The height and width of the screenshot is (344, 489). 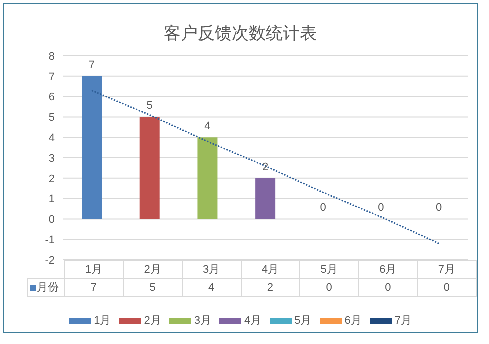 I want to click on x-tick-label: 5月, so click(x=329, y=269).